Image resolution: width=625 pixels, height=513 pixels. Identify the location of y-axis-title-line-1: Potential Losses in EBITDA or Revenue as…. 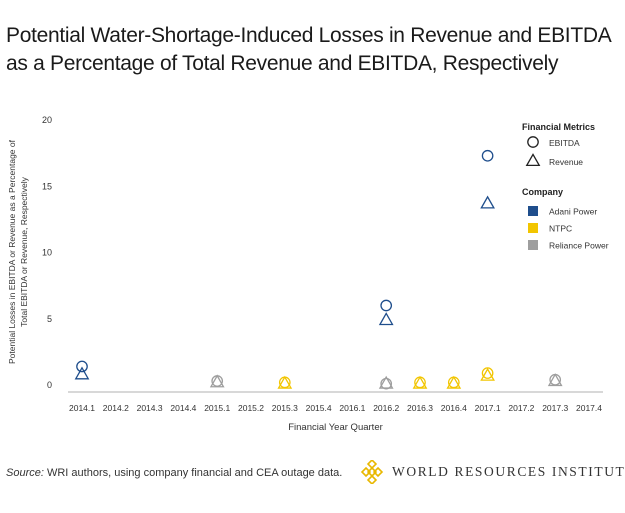
(12, 251).